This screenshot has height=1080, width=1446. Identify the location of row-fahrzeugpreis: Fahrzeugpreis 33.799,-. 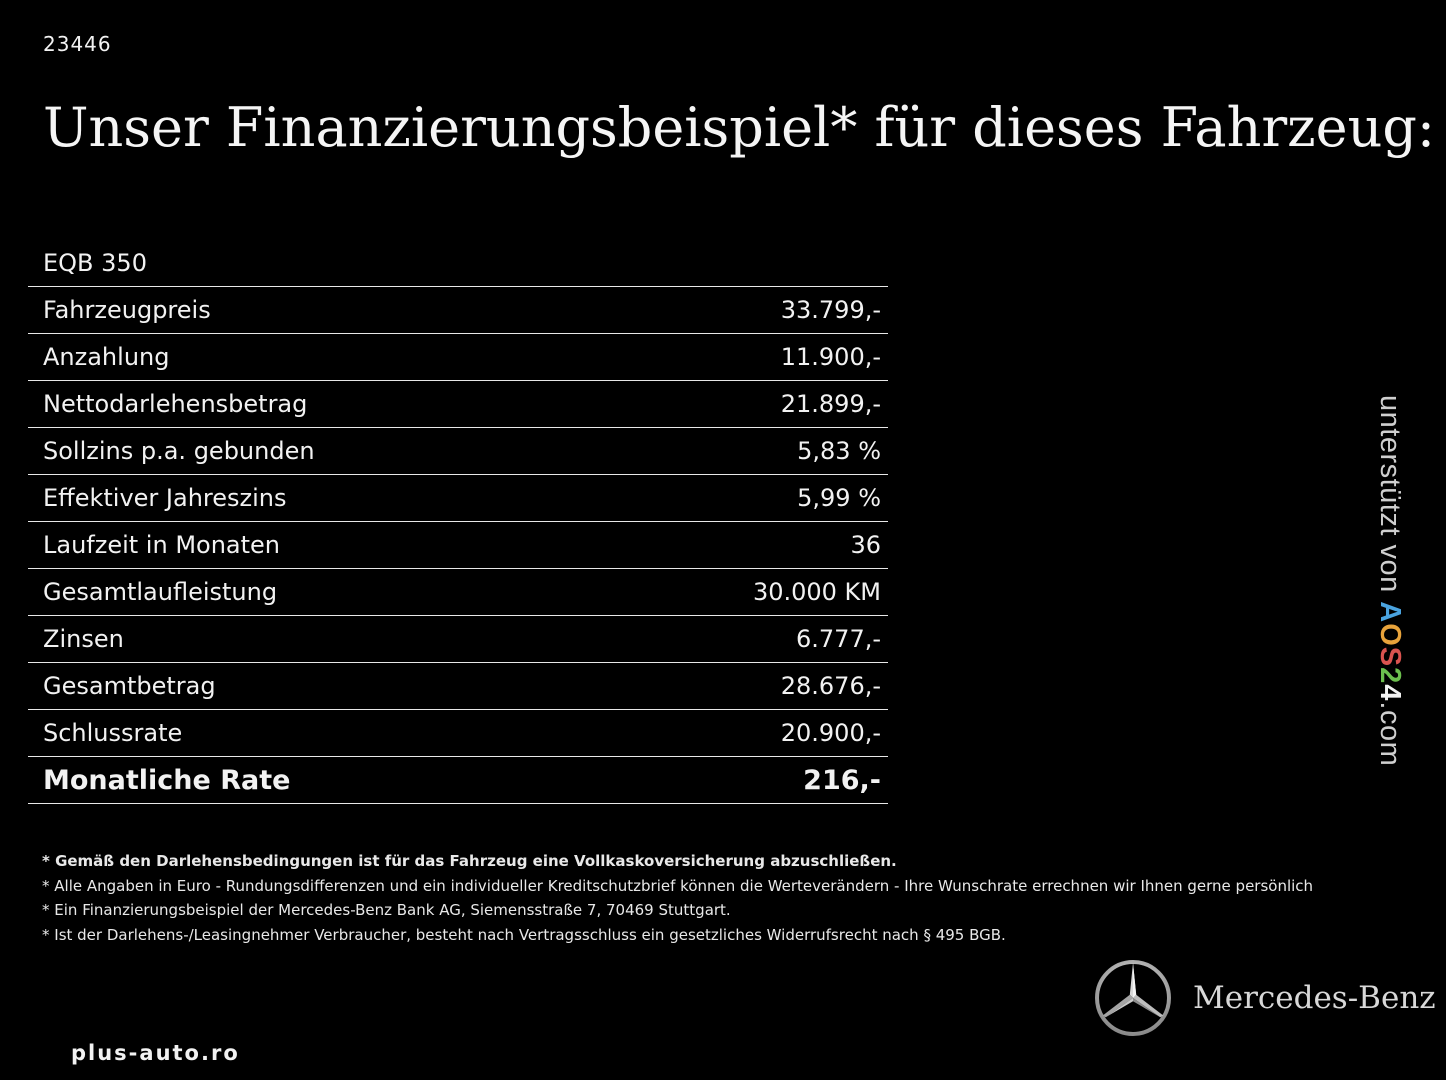
(458, 310).